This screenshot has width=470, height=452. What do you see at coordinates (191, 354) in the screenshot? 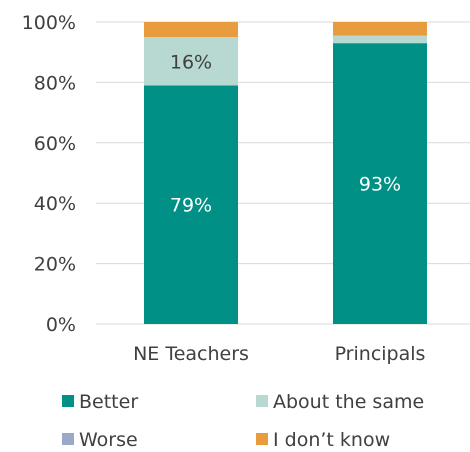
I see `x-category-label: NE Teachers` at bounding box center [191, 354].